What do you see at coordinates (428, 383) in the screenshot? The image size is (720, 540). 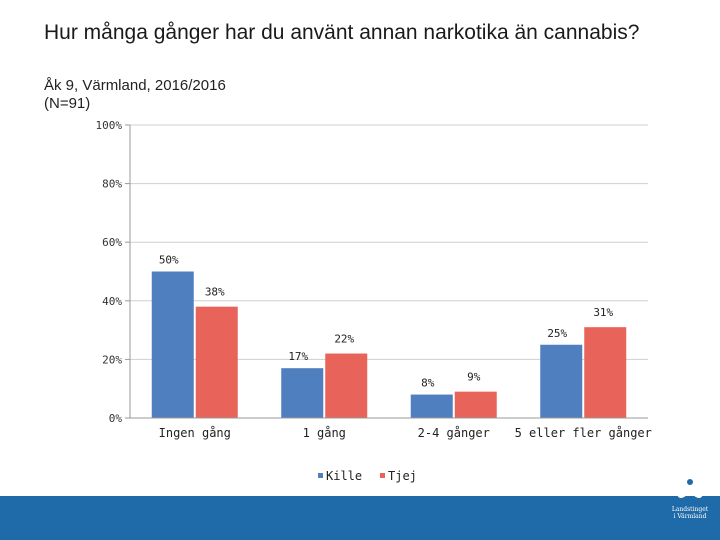 I see `data-label: 8%` at bounding box center [428, 383].